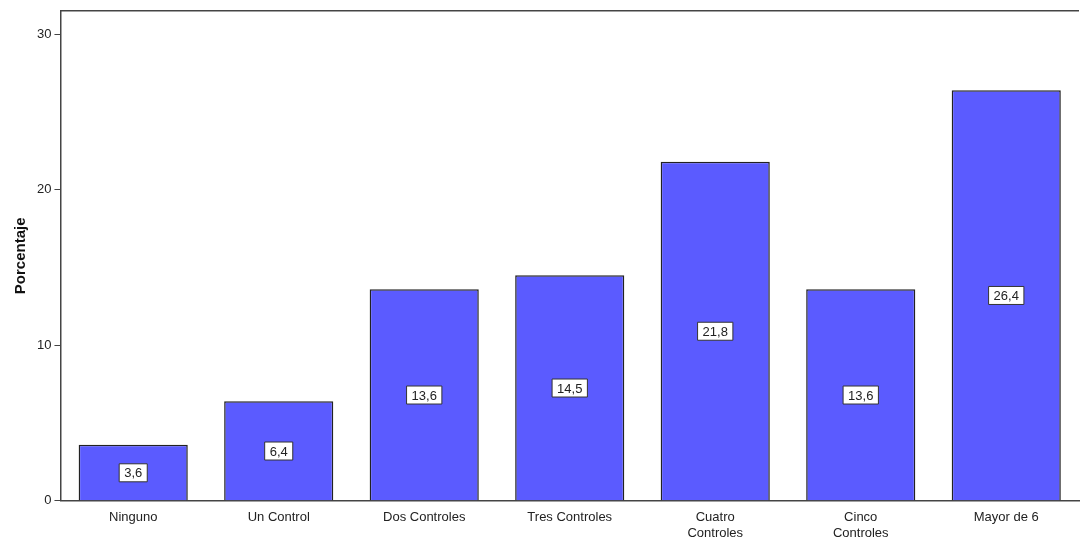 The image size is (1083, 546). I want to click on data-label: 21,8, so click(715, 331).